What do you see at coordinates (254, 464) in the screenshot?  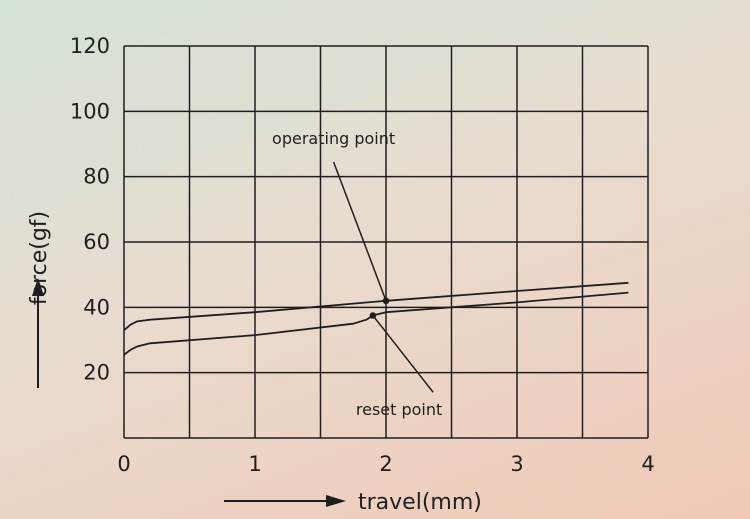 I see `x-tick-label: 1` at bounding box center [254, 464].